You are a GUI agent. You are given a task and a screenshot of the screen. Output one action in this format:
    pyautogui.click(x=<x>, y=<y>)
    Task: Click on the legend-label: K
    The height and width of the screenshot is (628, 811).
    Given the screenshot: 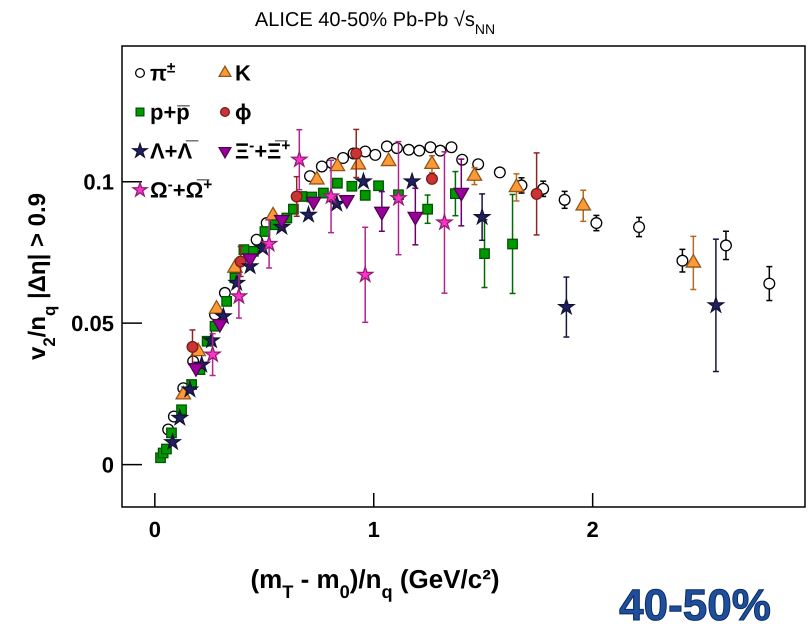 What is the action you would take?
    pyautogui.click(x=243, y=73)
    